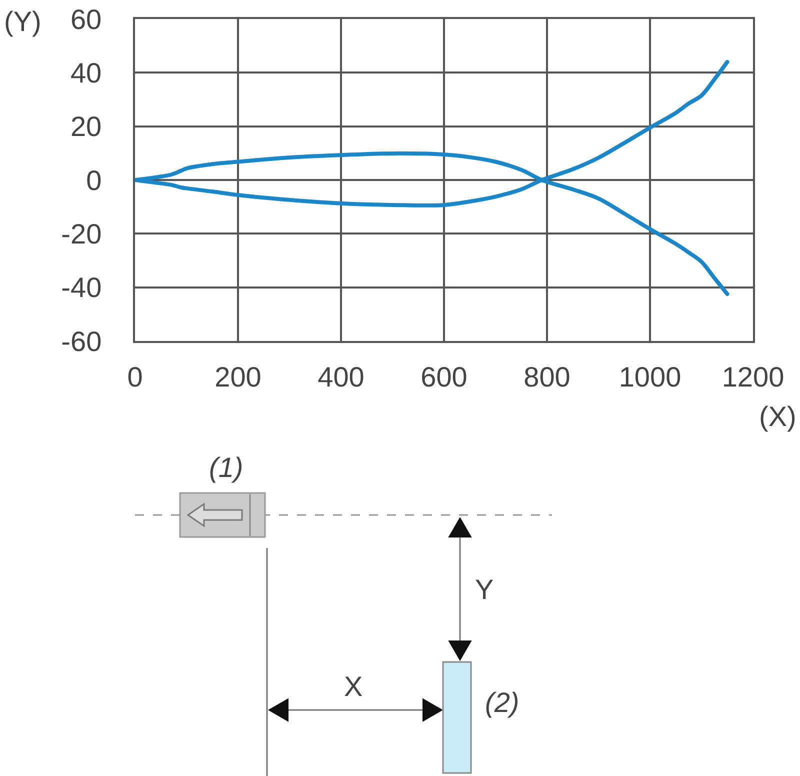 The height and width of the screenshot is (776, 800). I want to click on y-tick-label: -40, so click(81, 288).